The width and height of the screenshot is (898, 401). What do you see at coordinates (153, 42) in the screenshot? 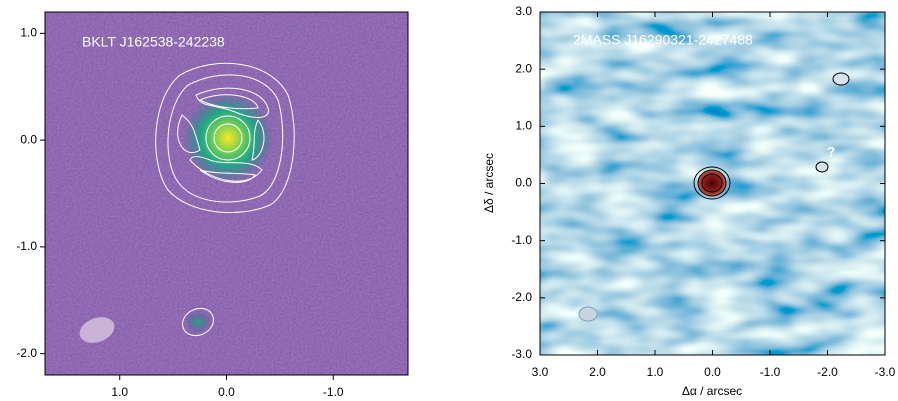
I see `annotation: BKLT J162538-242238` at bounding box center [153, 42].